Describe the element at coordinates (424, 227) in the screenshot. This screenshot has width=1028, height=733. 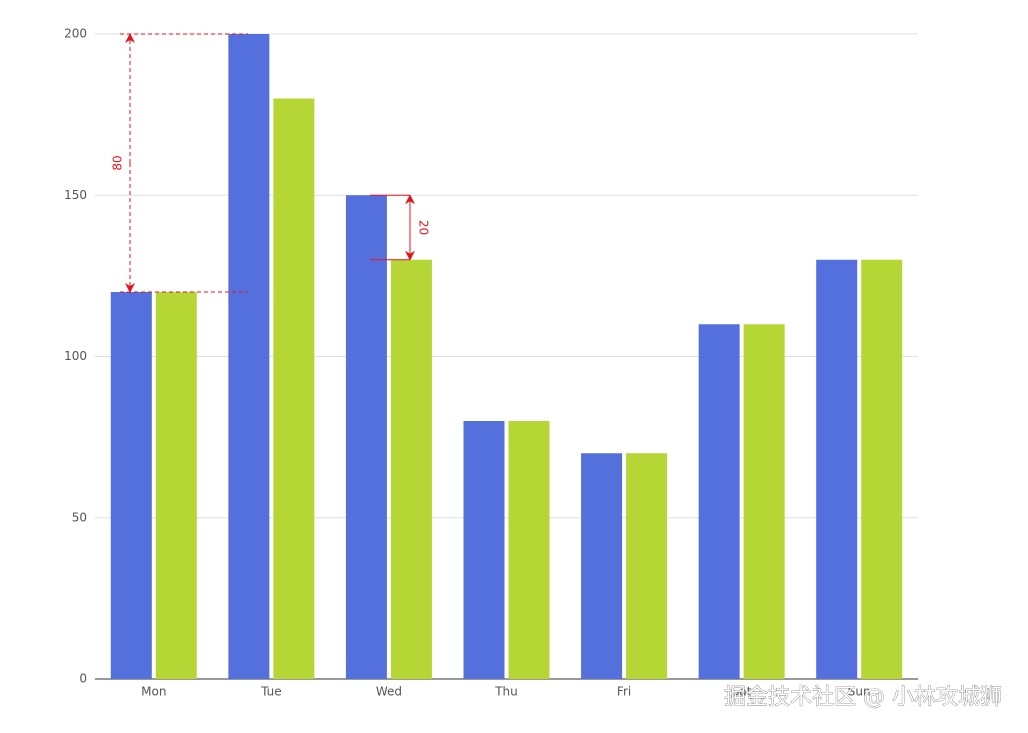
I see `annotation-label: 20` at that location.